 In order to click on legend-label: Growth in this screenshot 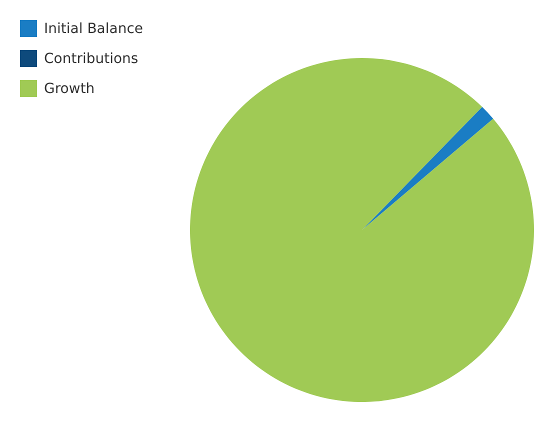, I will do `click(69, 89)`.